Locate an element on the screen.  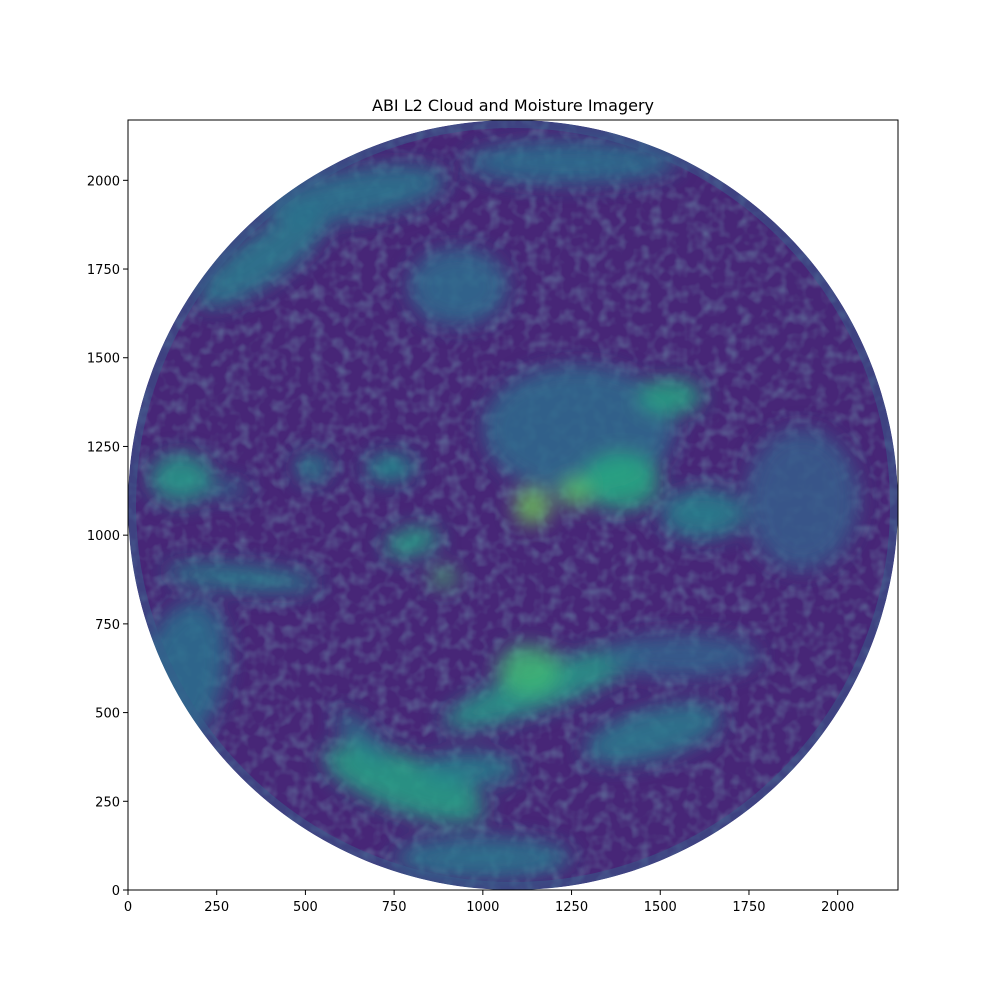
x-tick-label: 1500 is located at coordinates (660, 907).